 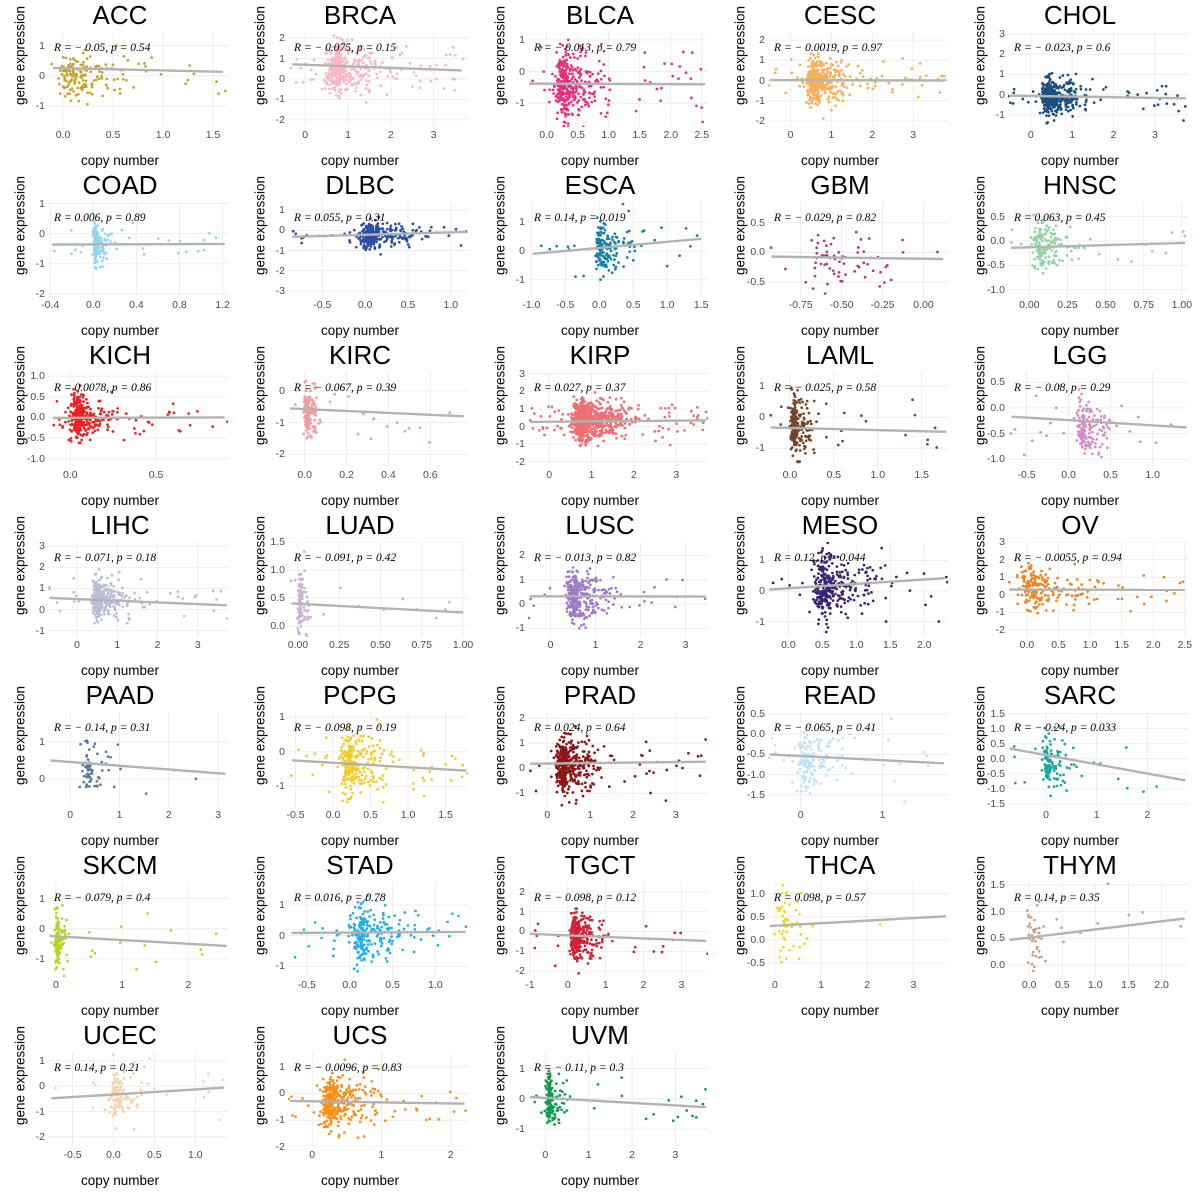 I want to click on x-tick-label: 0.00, so click(x=298, y=645).